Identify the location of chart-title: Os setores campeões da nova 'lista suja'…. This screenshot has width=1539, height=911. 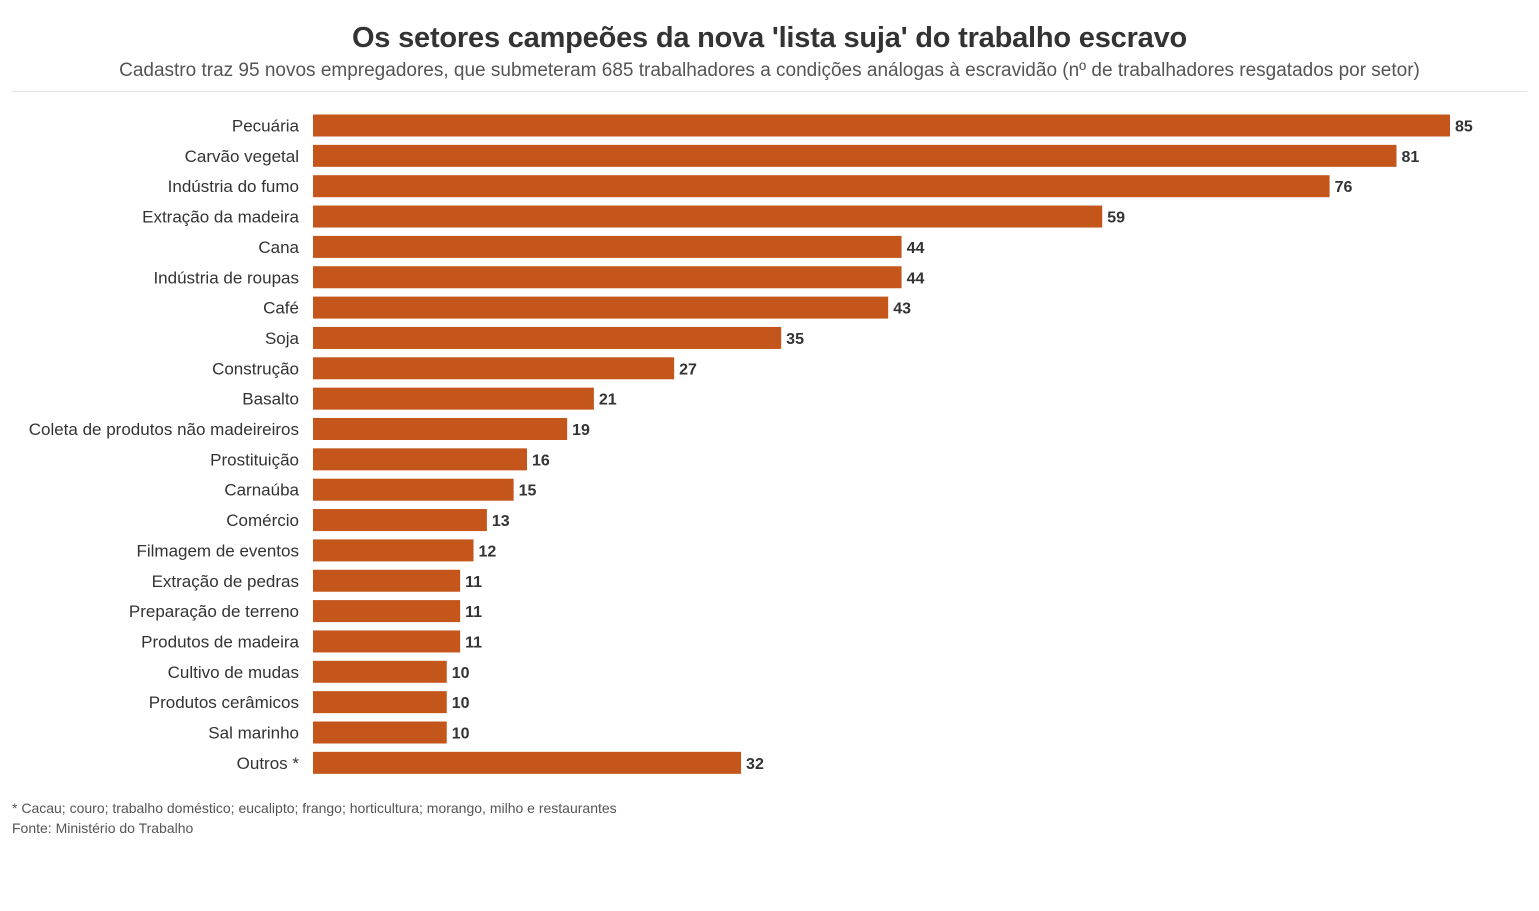
(769, 38).